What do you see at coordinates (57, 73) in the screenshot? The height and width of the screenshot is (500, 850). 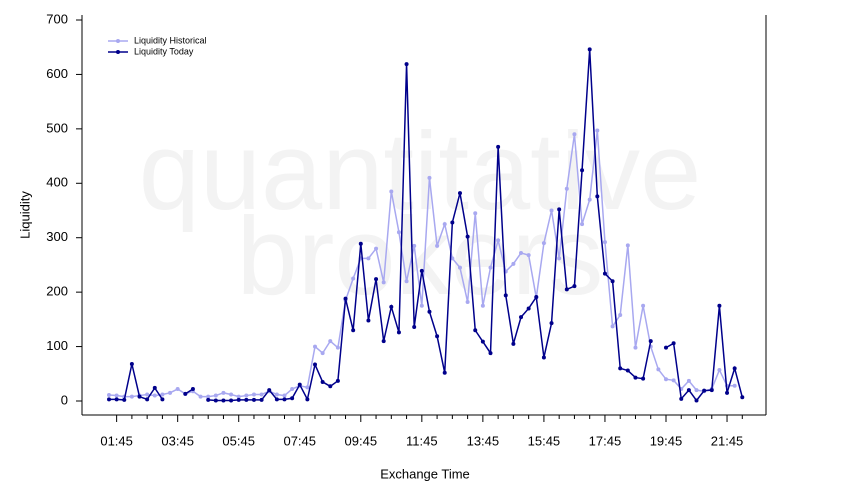 I see `y-tick-label: 600` at bounding box center [57, 73].